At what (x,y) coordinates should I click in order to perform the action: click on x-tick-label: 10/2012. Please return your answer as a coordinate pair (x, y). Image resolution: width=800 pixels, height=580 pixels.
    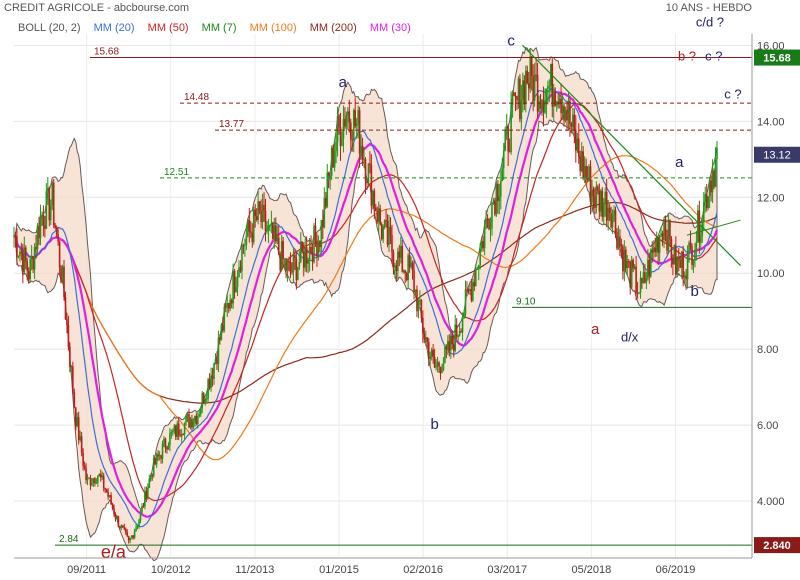
    Looking at the image, I should click on (171, 570).